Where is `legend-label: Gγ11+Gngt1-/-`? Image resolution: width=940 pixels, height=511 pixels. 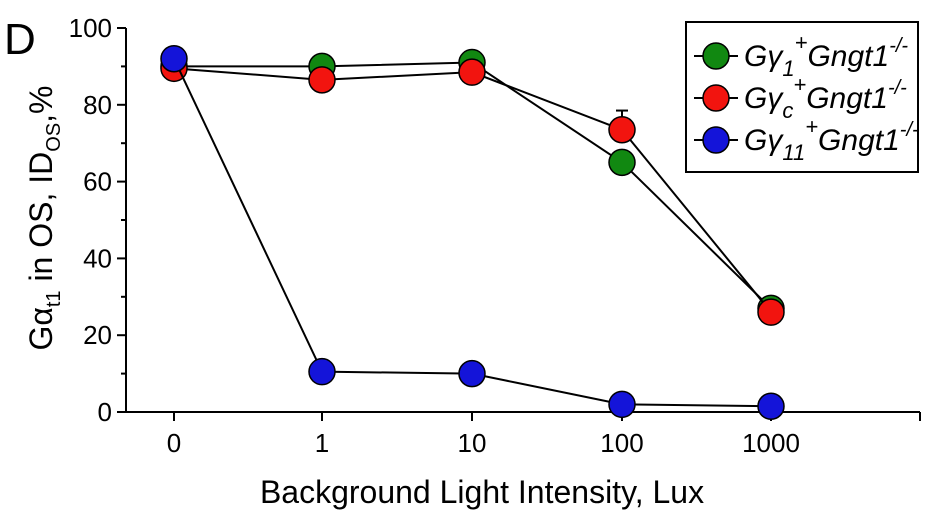
legend-label: Gγ11+Gngt1-/- is located at coordinates (831, 139).